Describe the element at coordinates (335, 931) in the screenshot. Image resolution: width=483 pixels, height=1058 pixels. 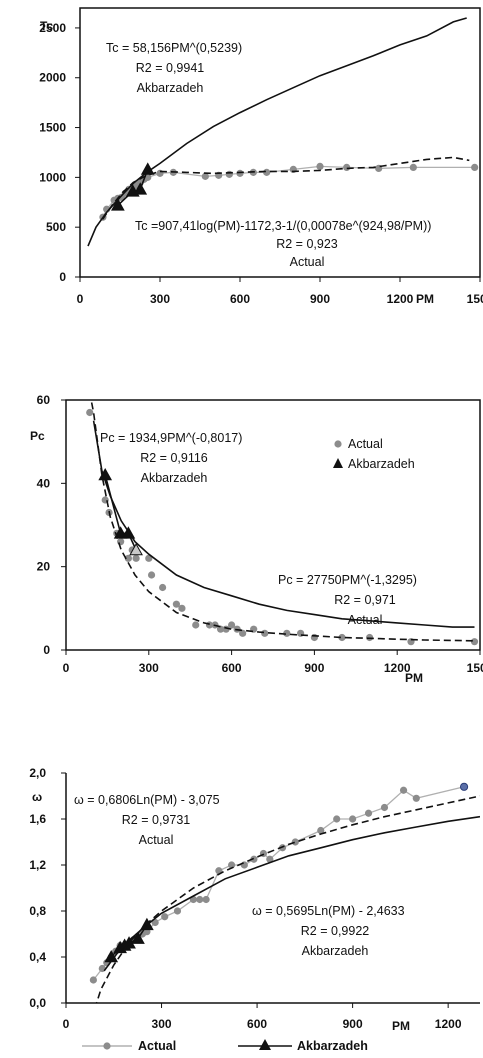
I see `fit-annotation-line: R2 = 0,9922` at that location.